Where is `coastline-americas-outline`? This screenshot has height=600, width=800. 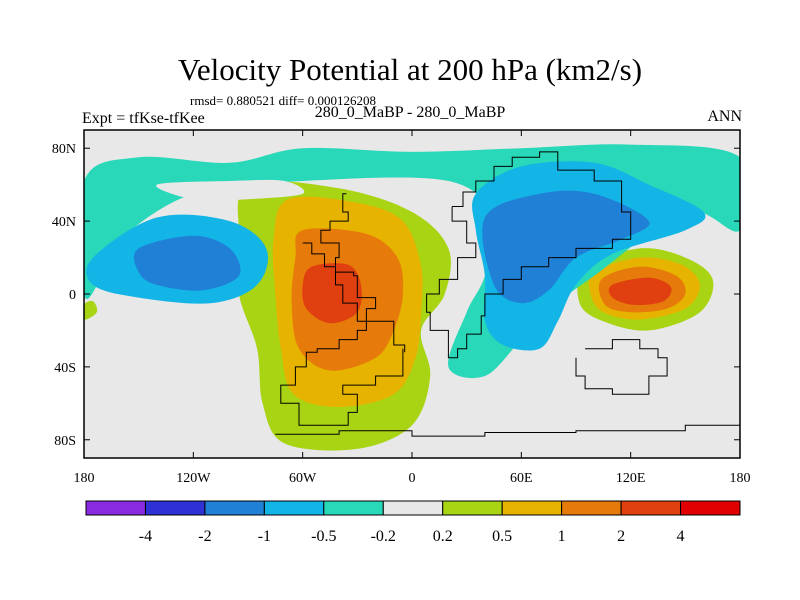 coastline-americas-outline is located at coordinates (342, 309).